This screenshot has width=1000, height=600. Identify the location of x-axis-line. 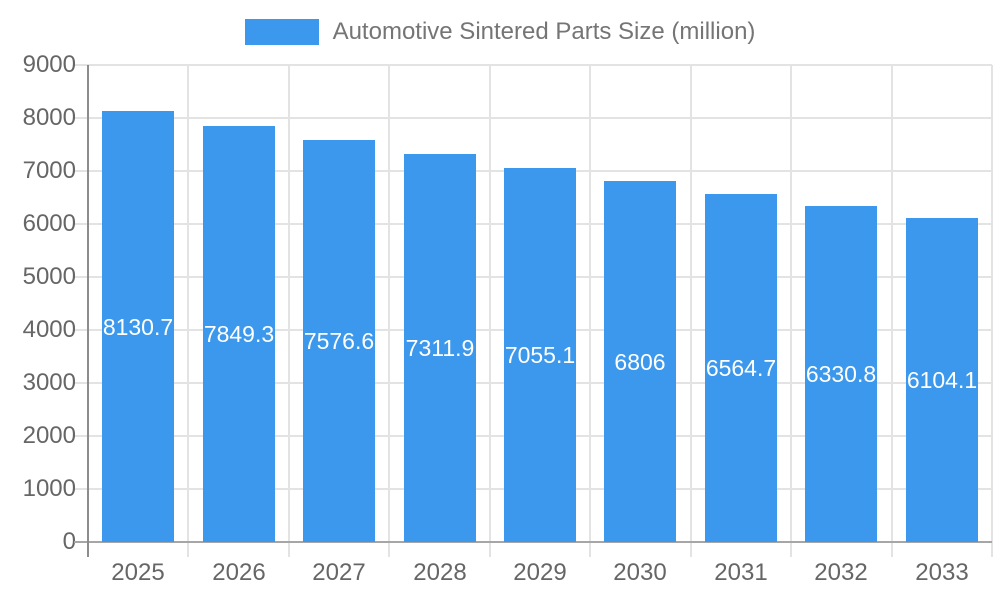
(533, 542).